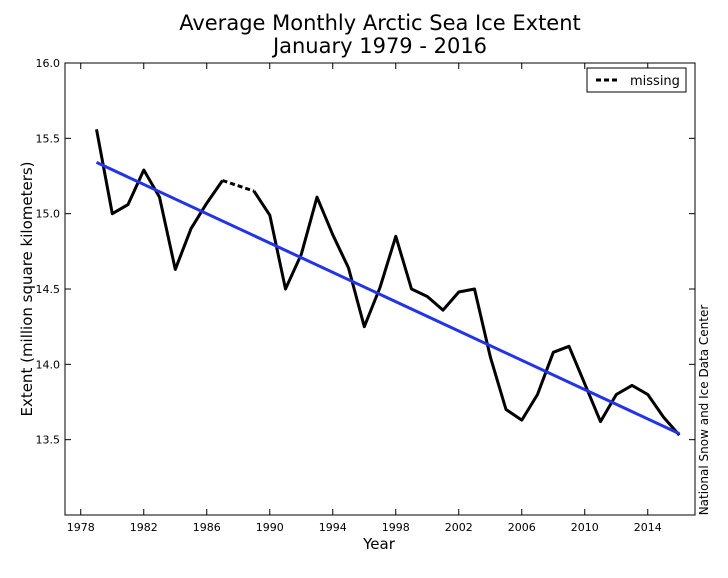 The width and height of the screenshot is (728, 578). I want to click on x-tick-label: 1982, so click(144, 527).